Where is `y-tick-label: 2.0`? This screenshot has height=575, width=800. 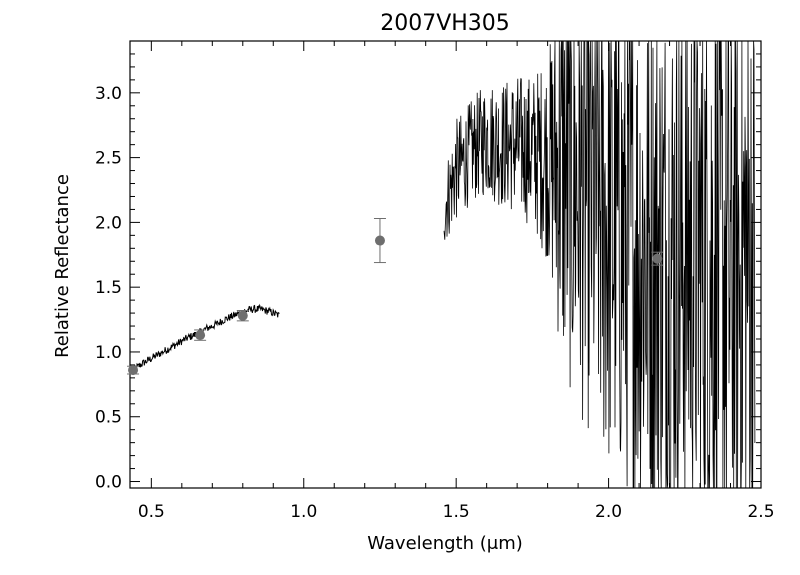
y-tick-label: 2.0 is located at coordinates (108, 223).